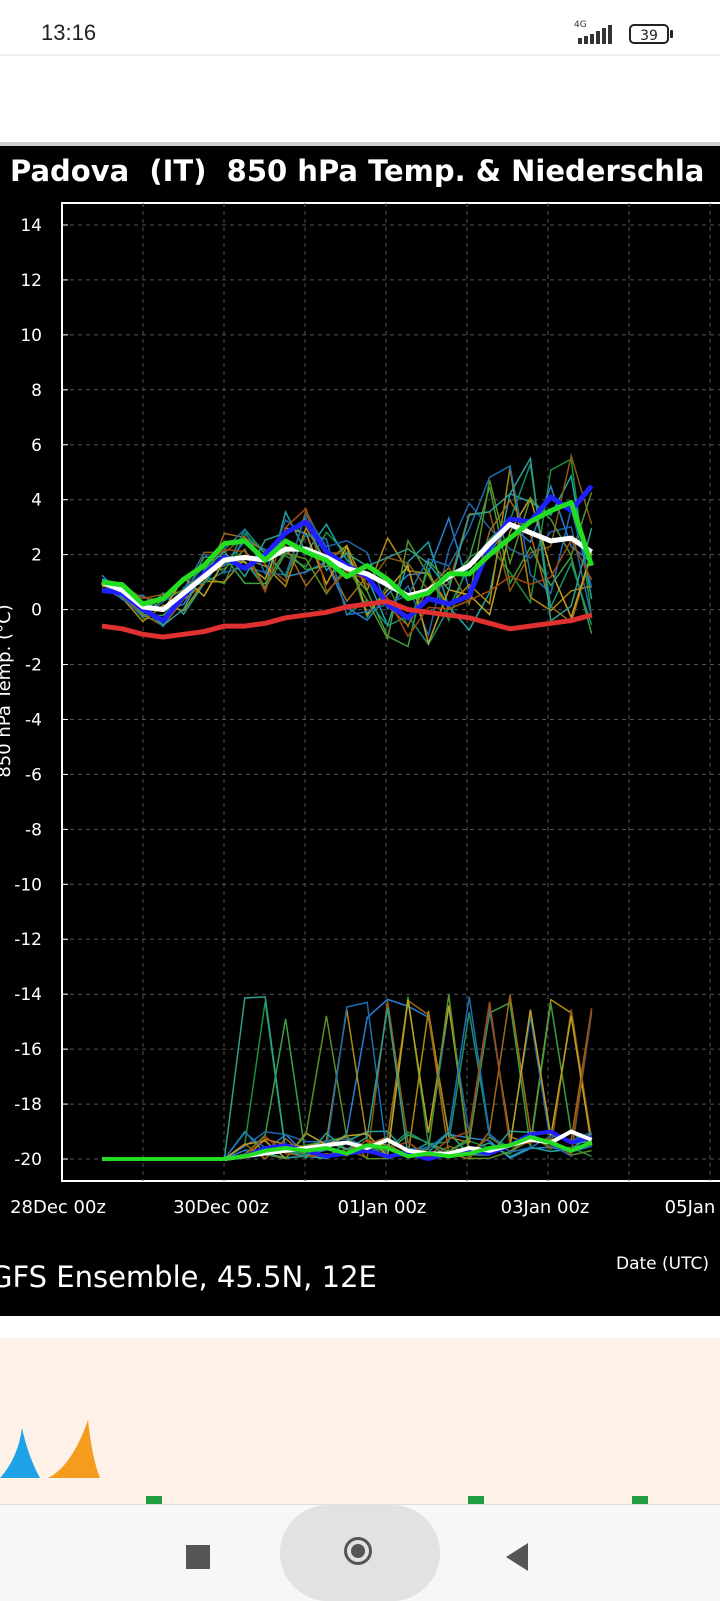  I want to click on x-tick-label: 01Jan 00z, so click(382, 1207).